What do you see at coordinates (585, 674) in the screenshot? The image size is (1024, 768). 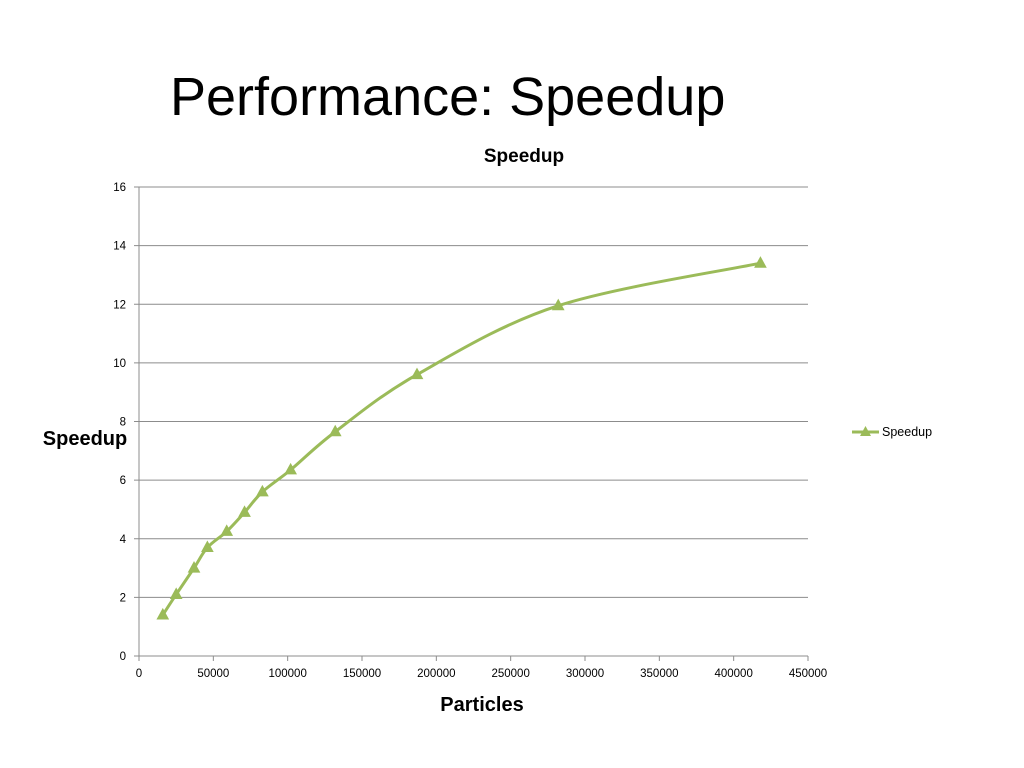 I see `x-tick-label: 300000` at bounding box center [585, 674].